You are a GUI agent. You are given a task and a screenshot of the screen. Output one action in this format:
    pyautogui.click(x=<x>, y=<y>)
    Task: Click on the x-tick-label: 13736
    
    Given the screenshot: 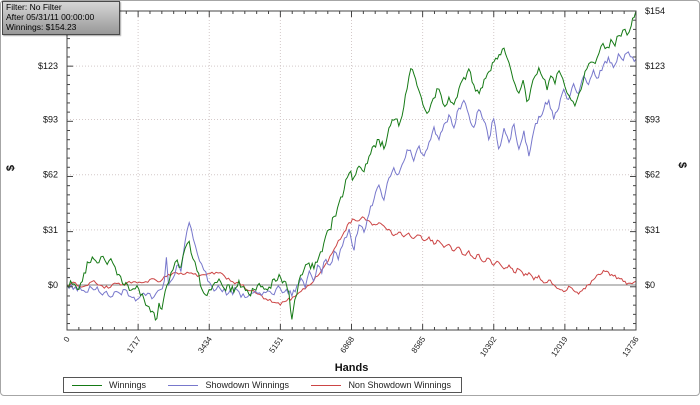 What is the action you would take?
    pyautogui.click(x=631, y=347)
    